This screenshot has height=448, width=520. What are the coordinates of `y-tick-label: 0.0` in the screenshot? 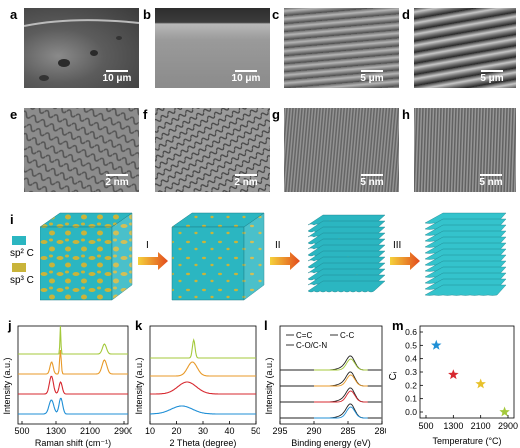 It's located at (411, 412).